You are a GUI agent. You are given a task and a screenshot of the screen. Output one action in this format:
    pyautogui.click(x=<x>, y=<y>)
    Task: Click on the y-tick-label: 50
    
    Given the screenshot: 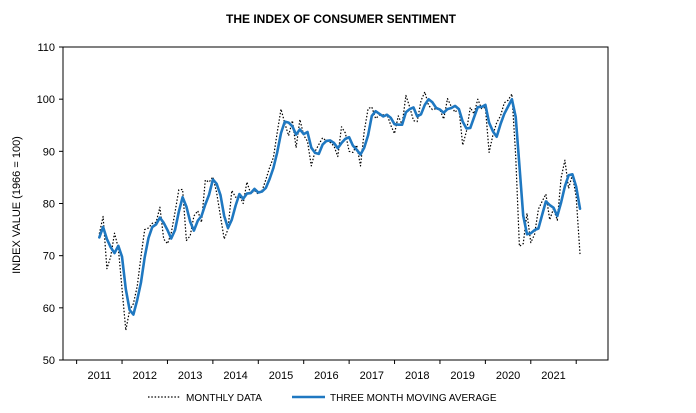 What is the action you would take?
    pyautogui.click(x=49, y=361)
    